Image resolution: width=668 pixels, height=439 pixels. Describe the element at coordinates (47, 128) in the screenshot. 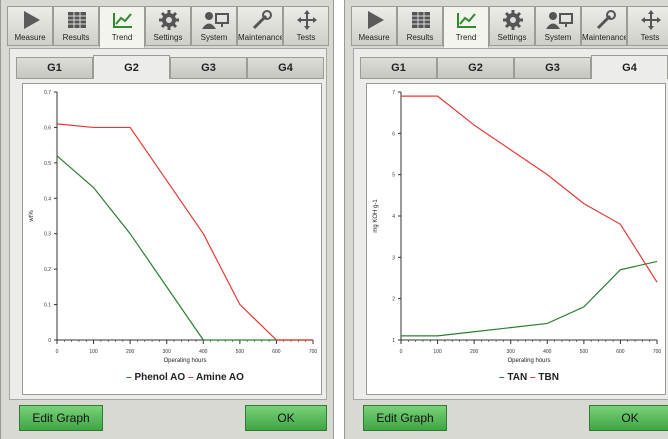

I see `y-tick-label: 0.6` at that location.